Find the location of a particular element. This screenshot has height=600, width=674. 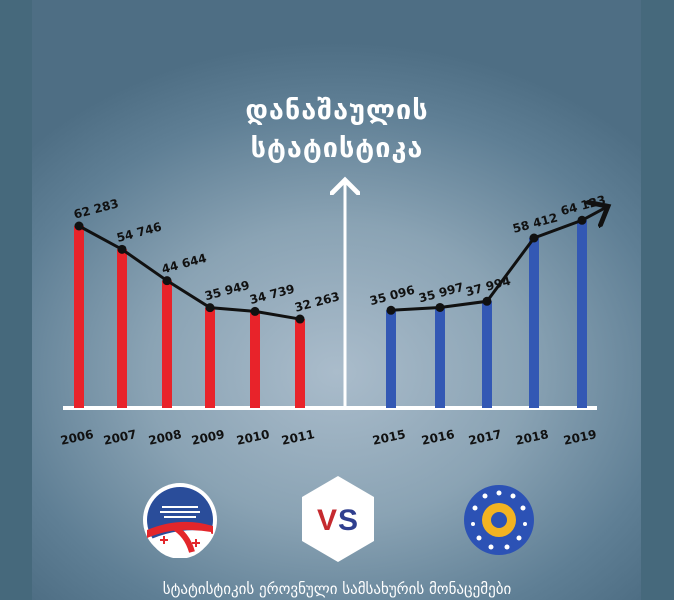

bar-2007 is located at coordinates (122, 328).